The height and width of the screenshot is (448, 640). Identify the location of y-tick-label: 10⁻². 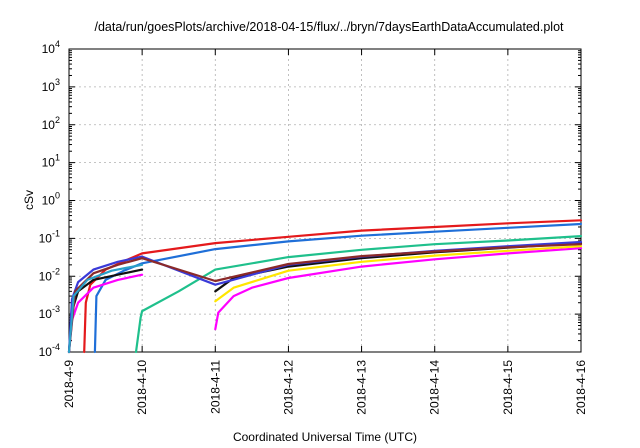
(49, 274).